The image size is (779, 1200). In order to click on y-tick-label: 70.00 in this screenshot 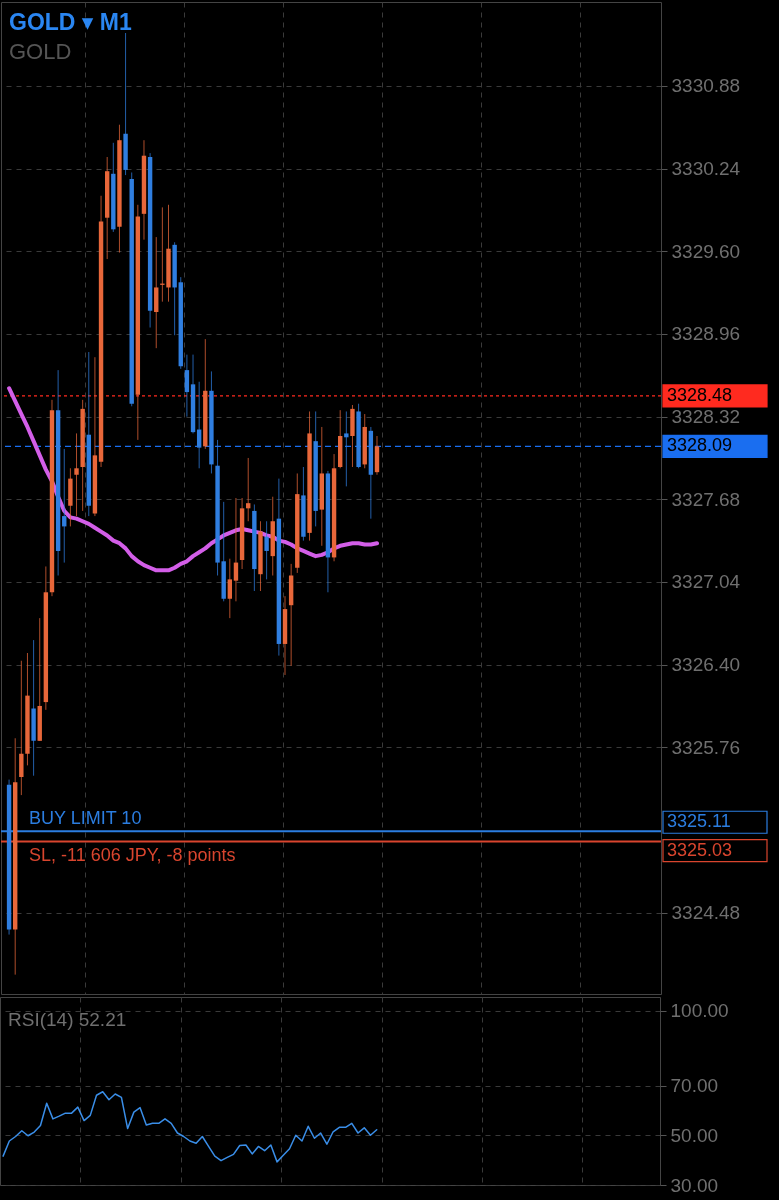, I will do `click(694, 1086)`.